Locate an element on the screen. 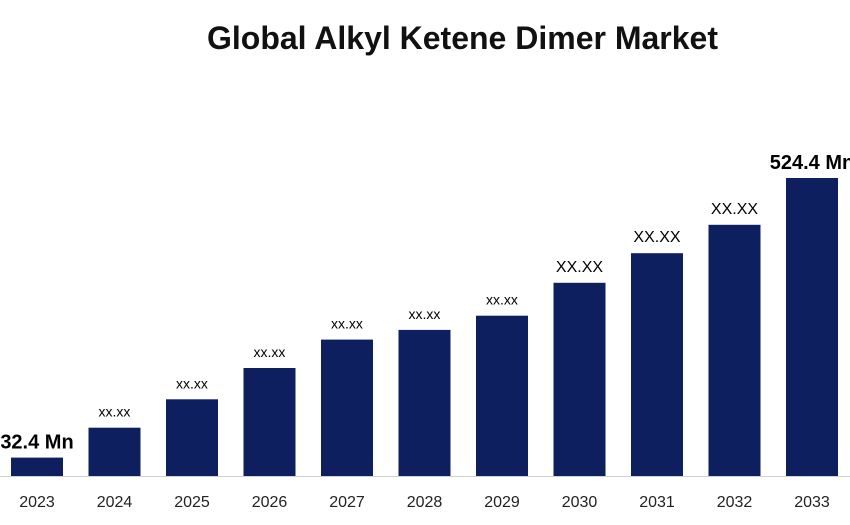 This screenshot has width=850, height=525. data-label-2030: XX.XX is located at coordinates (579, 267).